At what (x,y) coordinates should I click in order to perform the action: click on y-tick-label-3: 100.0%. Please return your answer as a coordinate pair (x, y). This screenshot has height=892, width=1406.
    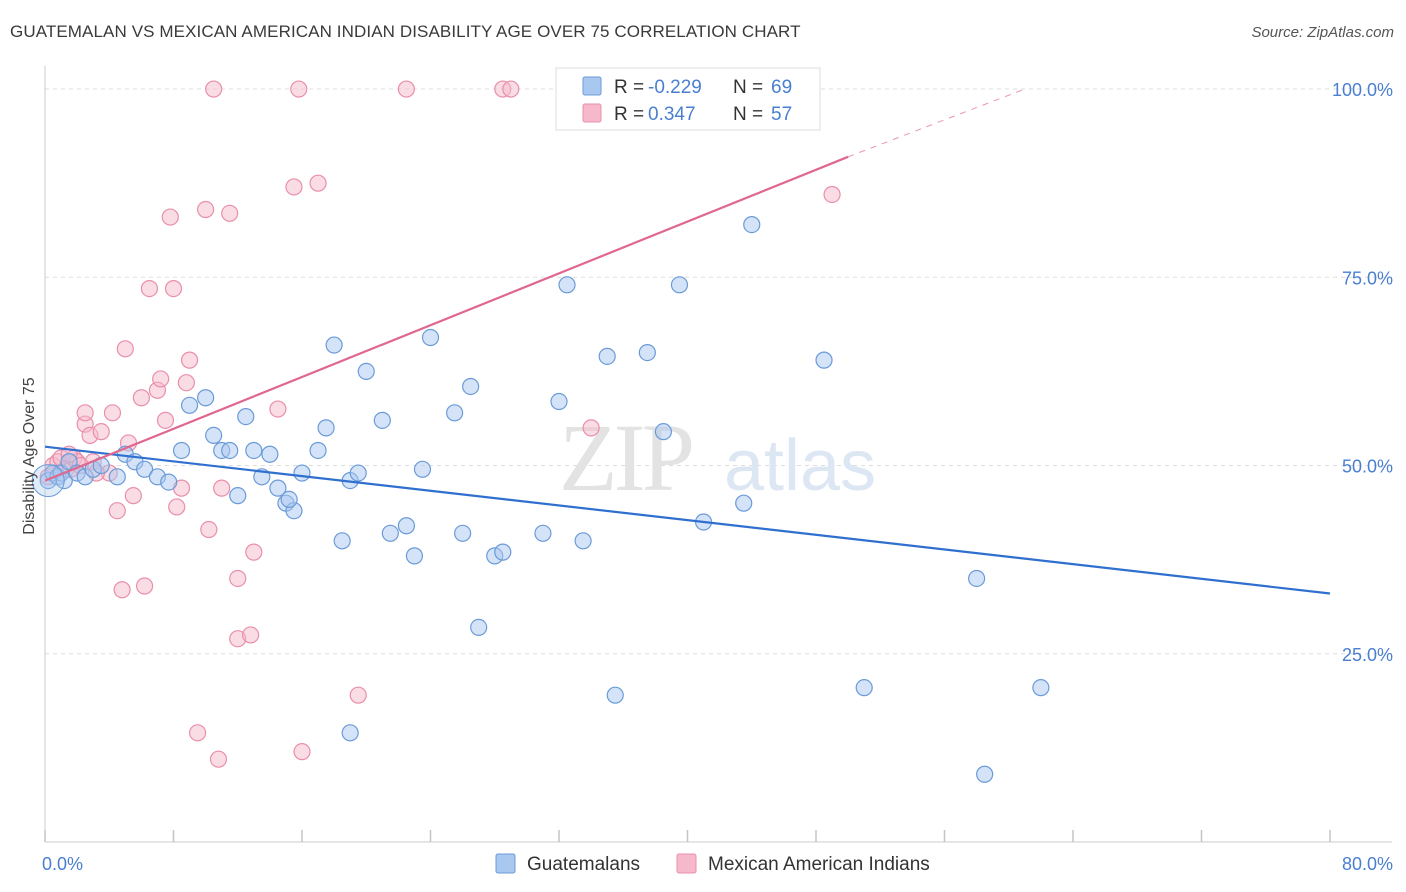
    Looking at the image, I should click on (1362, 90).